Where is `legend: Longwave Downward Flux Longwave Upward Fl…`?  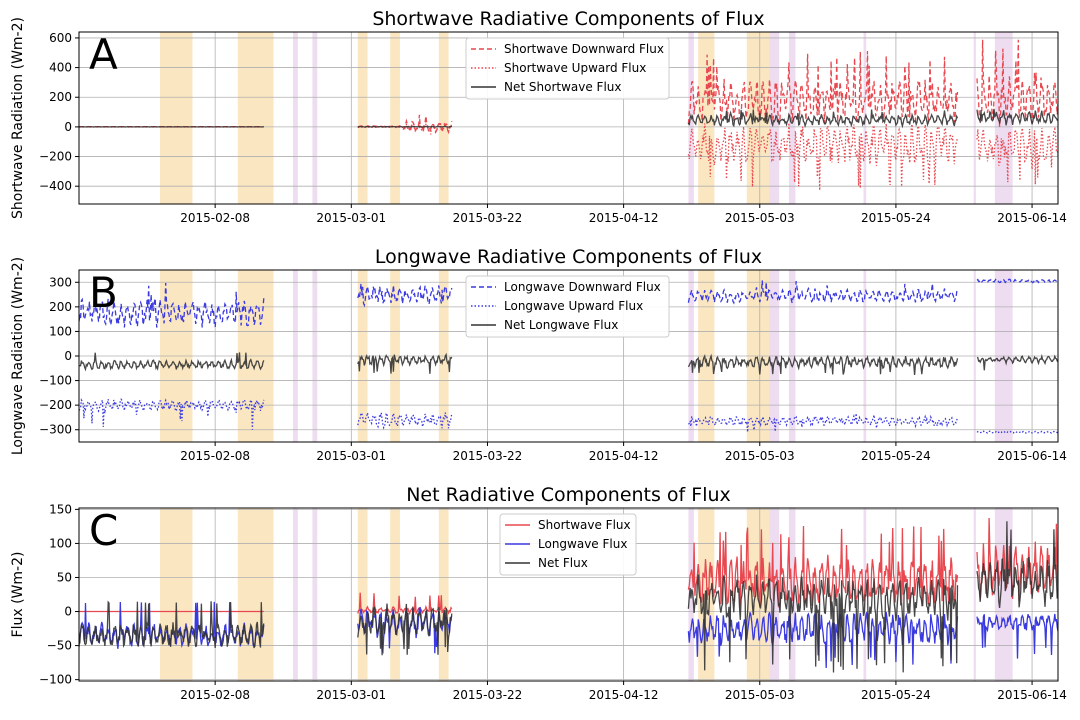 legend: Longwave Downward Flux Longwave Upward Fl… is located at coordinates (567, 306).